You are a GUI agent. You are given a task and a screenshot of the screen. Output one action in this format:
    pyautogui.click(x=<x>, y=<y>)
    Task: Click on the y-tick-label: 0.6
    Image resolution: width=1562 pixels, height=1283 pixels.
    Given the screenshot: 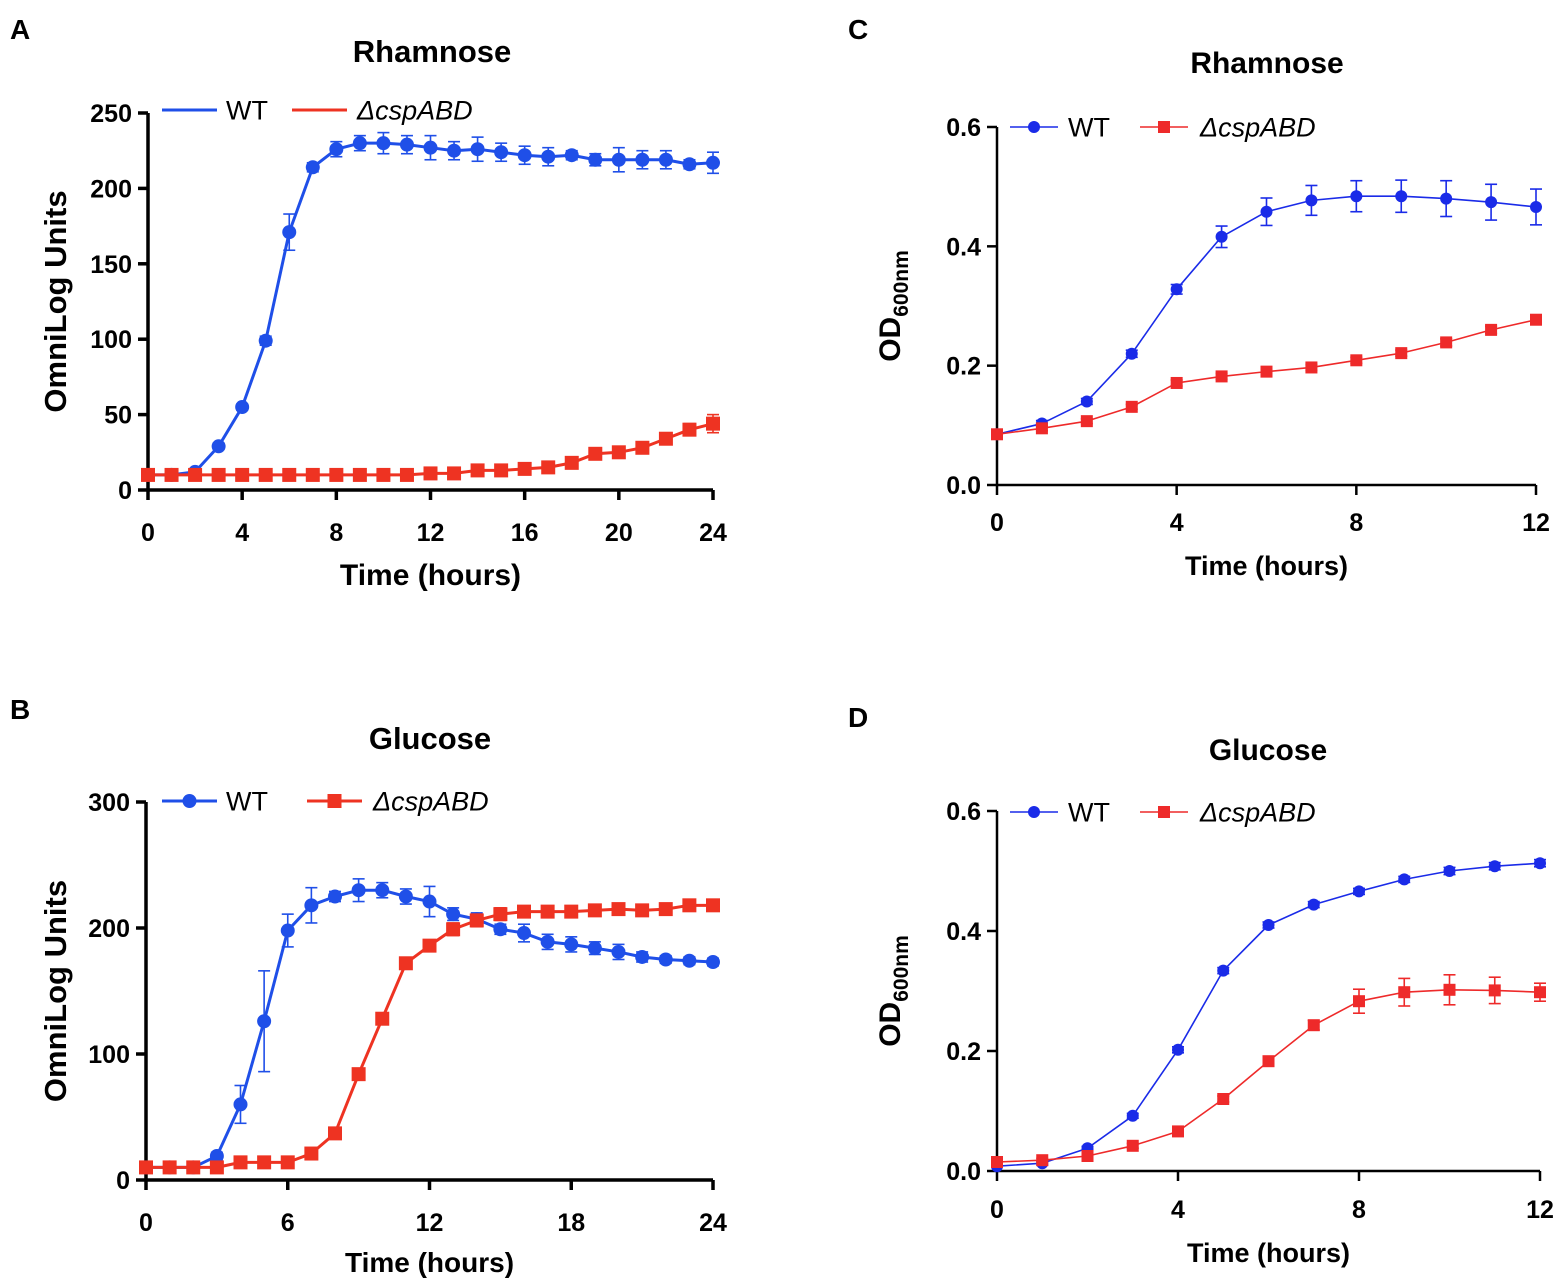 What is the action you would take?
    pyautogui.click(x=963, y=812)
    